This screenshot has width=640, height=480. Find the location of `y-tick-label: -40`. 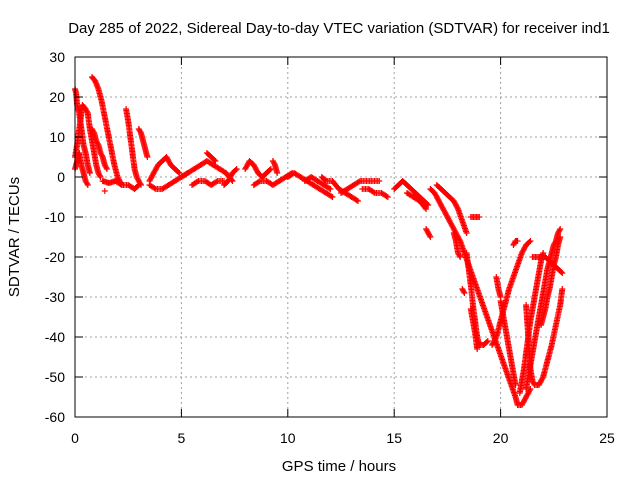

y-tick-label: -40 is located at coordinates (55, 337).